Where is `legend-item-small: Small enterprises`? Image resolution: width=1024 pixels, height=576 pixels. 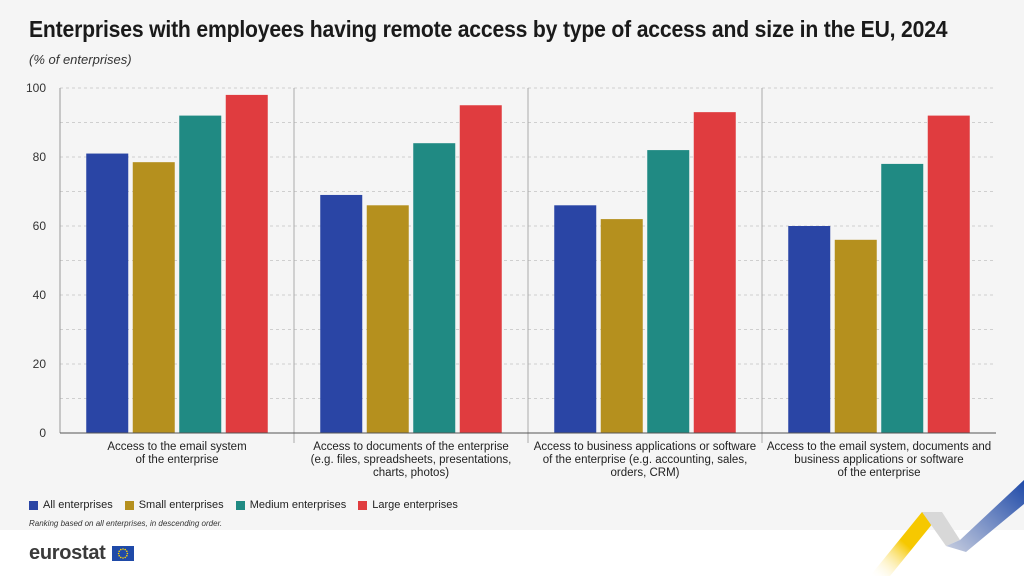
legend-item-small: Small enterprises is located at coordinates (174, 505).